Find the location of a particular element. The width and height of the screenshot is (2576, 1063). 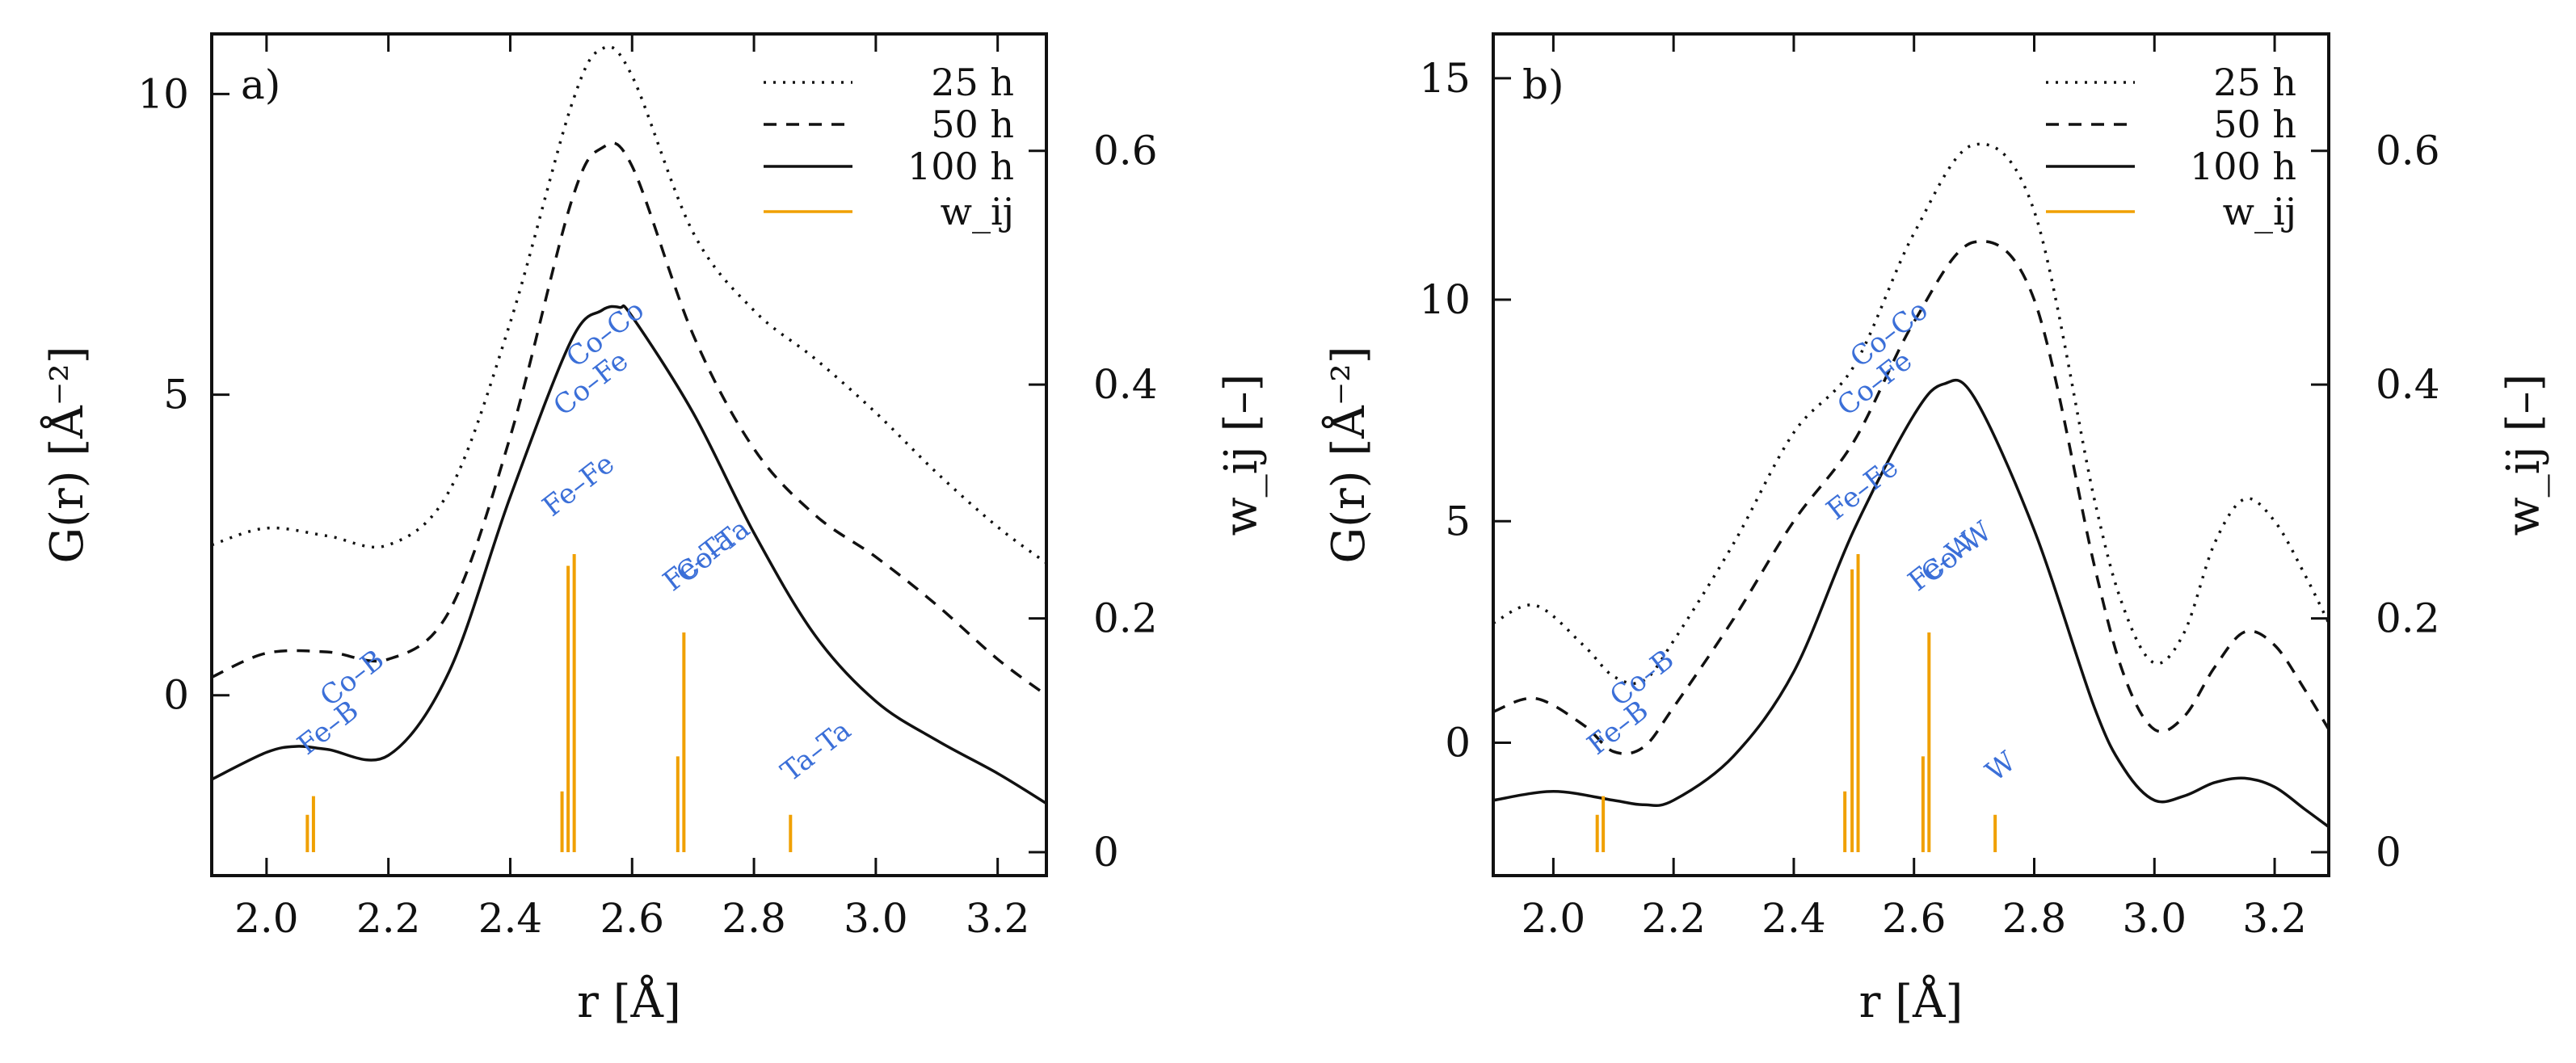

panel-label: b) is located at coordinates (1543, 85).